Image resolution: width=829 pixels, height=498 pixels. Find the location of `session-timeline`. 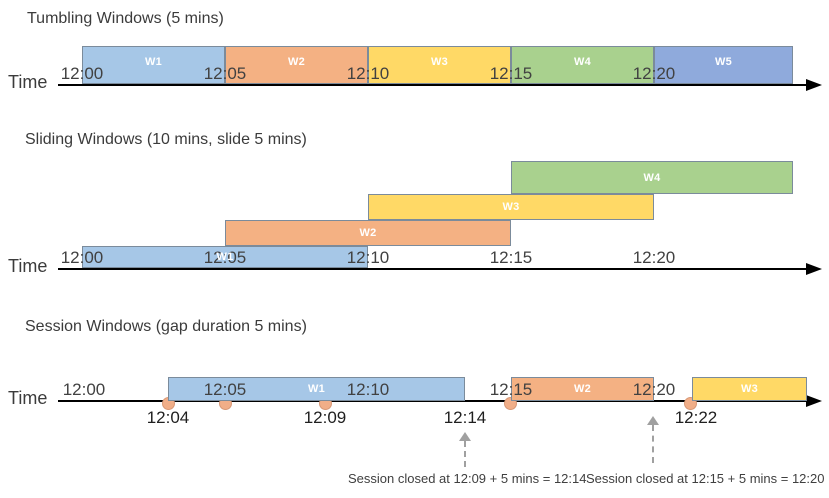

session-timeline is located at coordinates (433, 401).